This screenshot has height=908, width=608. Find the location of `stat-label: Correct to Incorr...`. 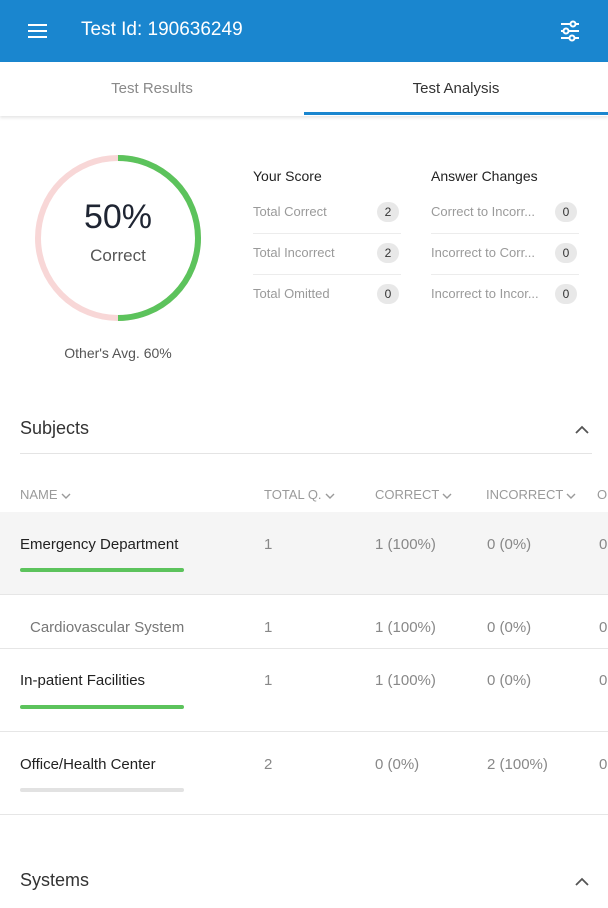

stat-label: Correct to Incorr... is located at coordinates (483, 211).